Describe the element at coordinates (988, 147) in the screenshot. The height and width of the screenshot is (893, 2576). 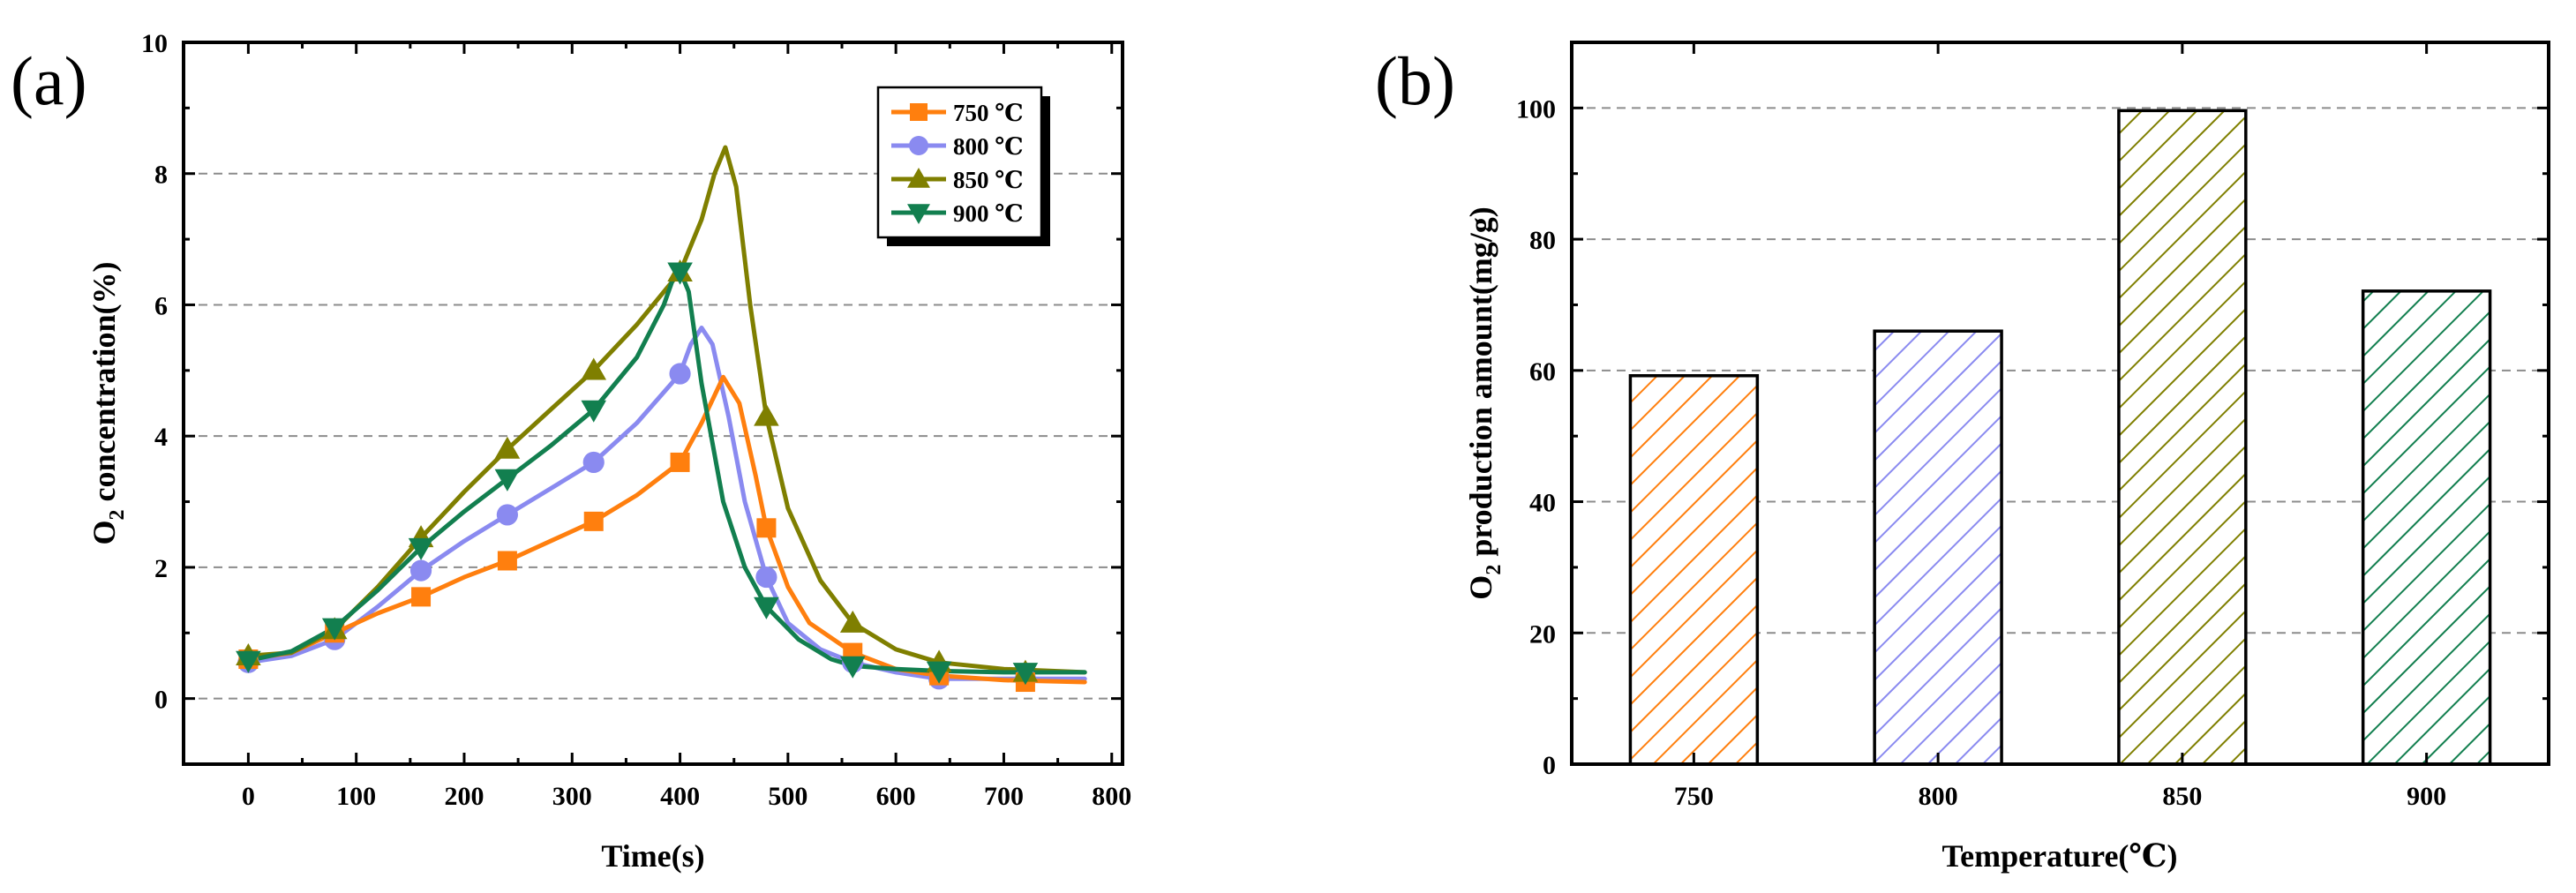
I see `legend-label-1: 800 ℃` at that location.